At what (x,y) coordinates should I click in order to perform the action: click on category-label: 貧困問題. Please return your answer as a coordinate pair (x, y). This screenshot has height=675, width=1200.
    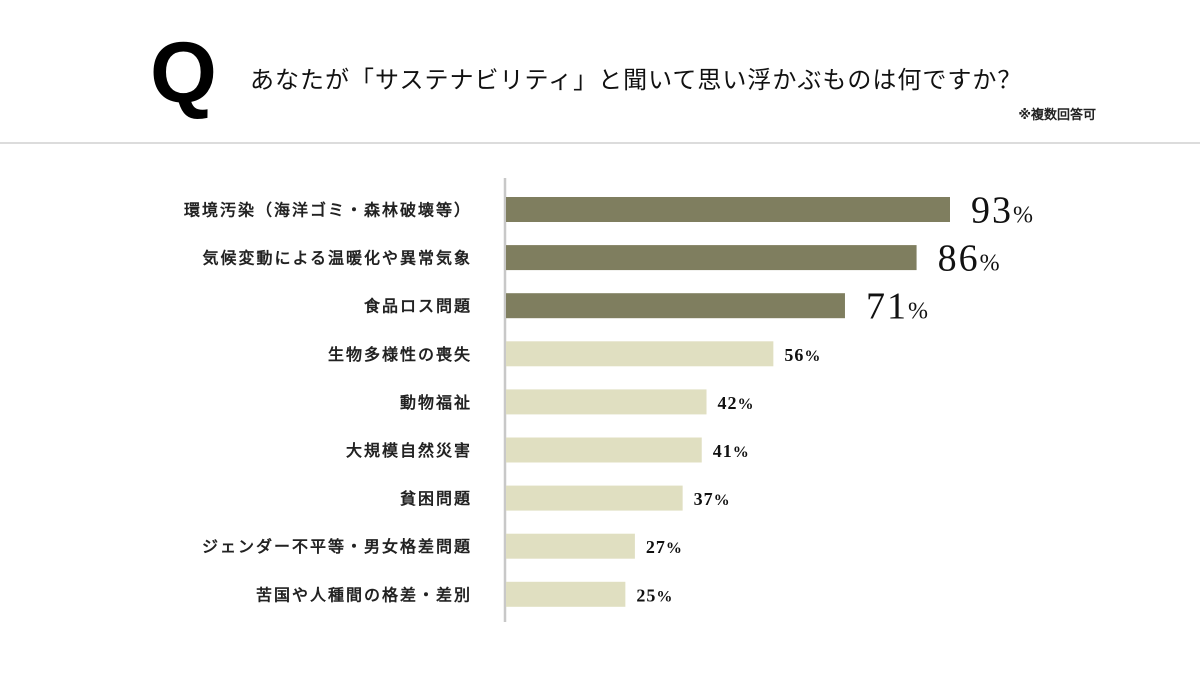
    Looking at the image, I should click on (436, 498).